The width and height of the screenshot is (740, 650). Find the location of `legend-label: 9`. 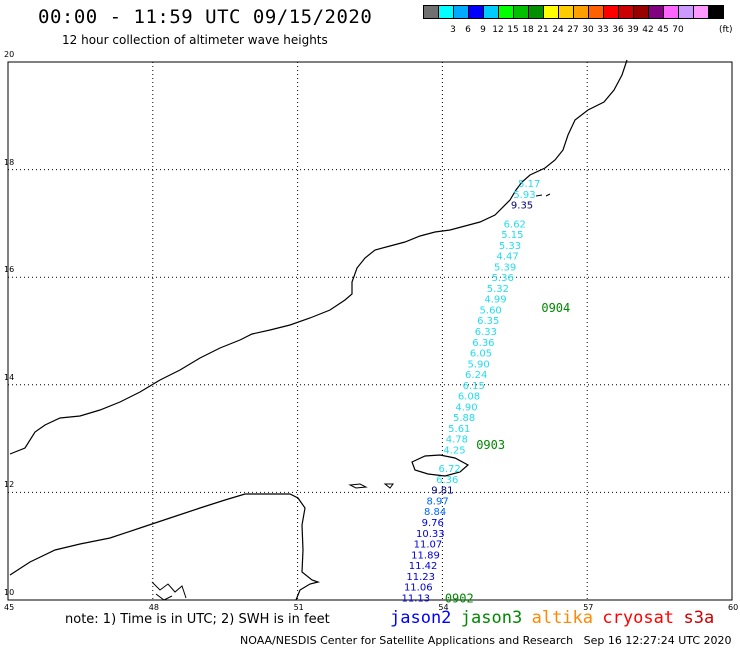

legend-label: 9 is located at coordinates (483, 30).